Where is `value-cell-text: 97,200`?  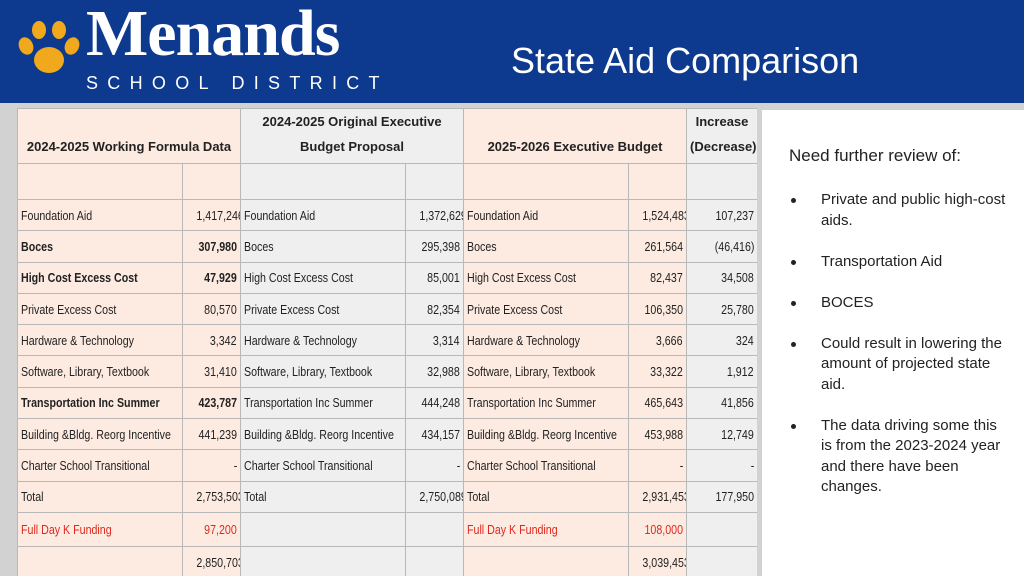 value-cell-text: 97,200 is located at coordinates (221, 529).